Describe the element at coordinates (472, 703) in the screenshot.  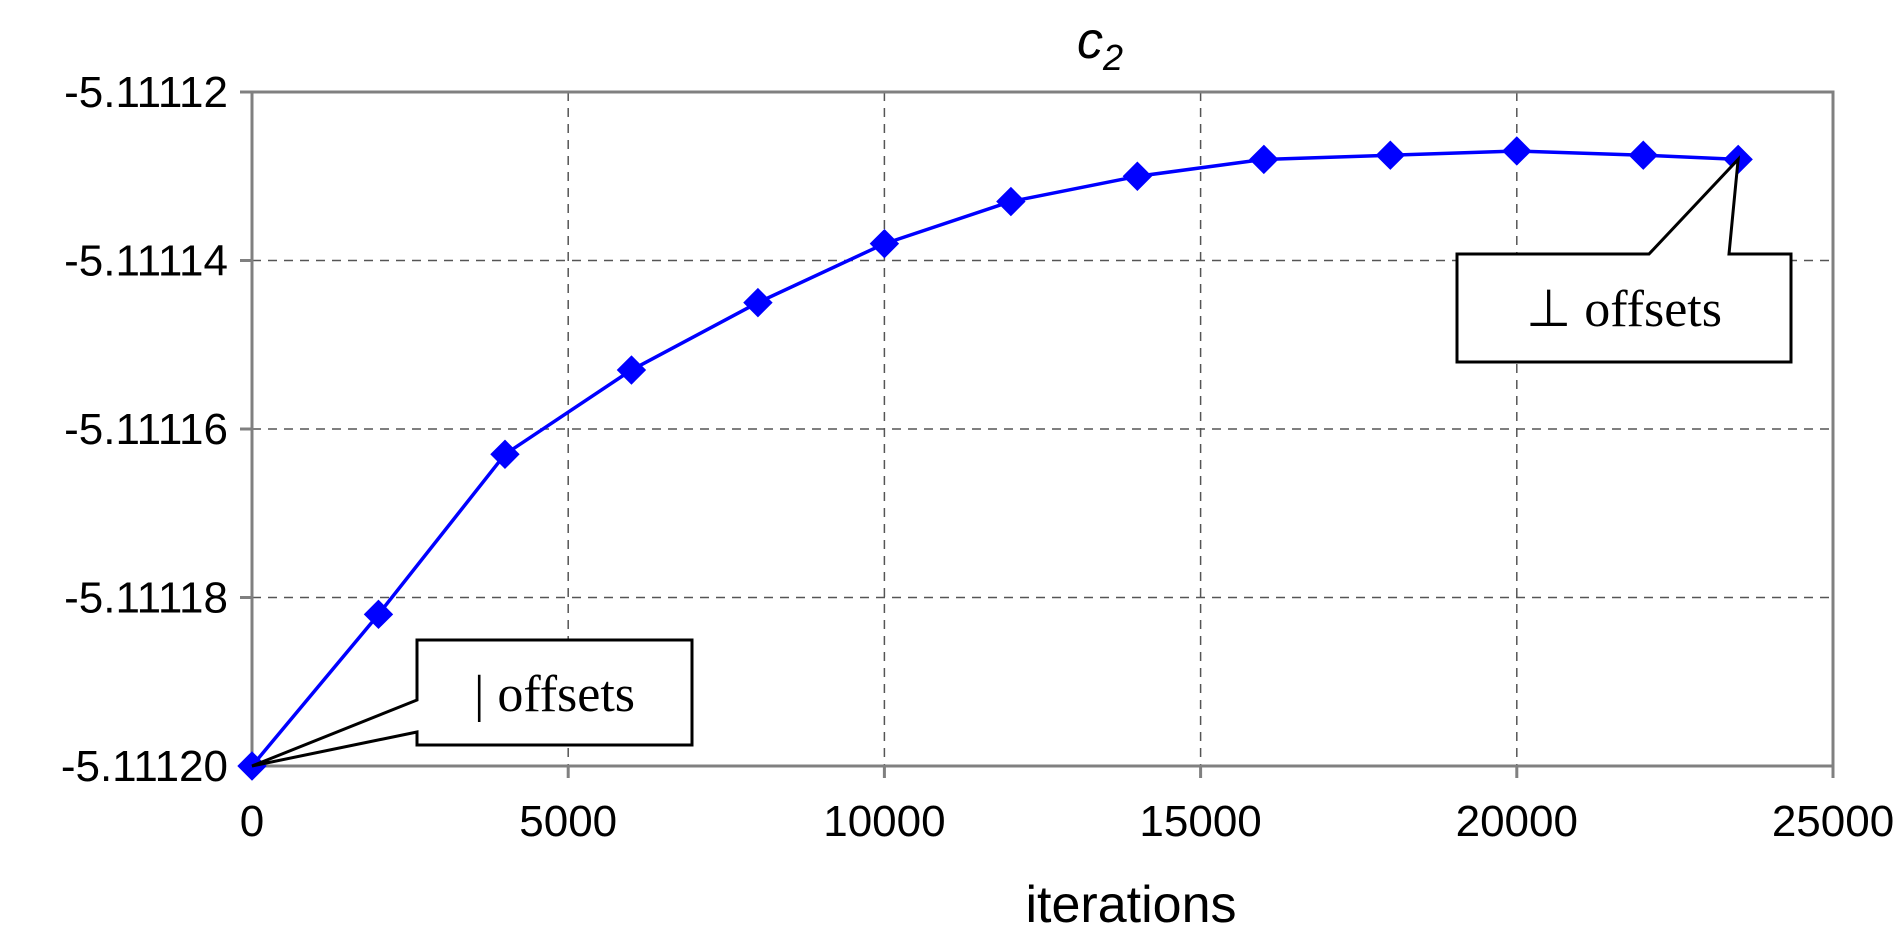
I see `callout-box-left` at that location.